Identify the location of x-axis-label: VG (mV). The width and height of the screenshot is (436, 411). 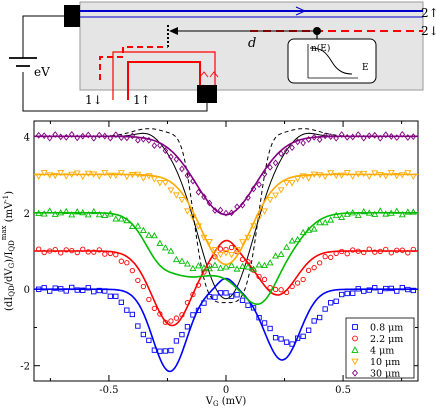
(226, 402).